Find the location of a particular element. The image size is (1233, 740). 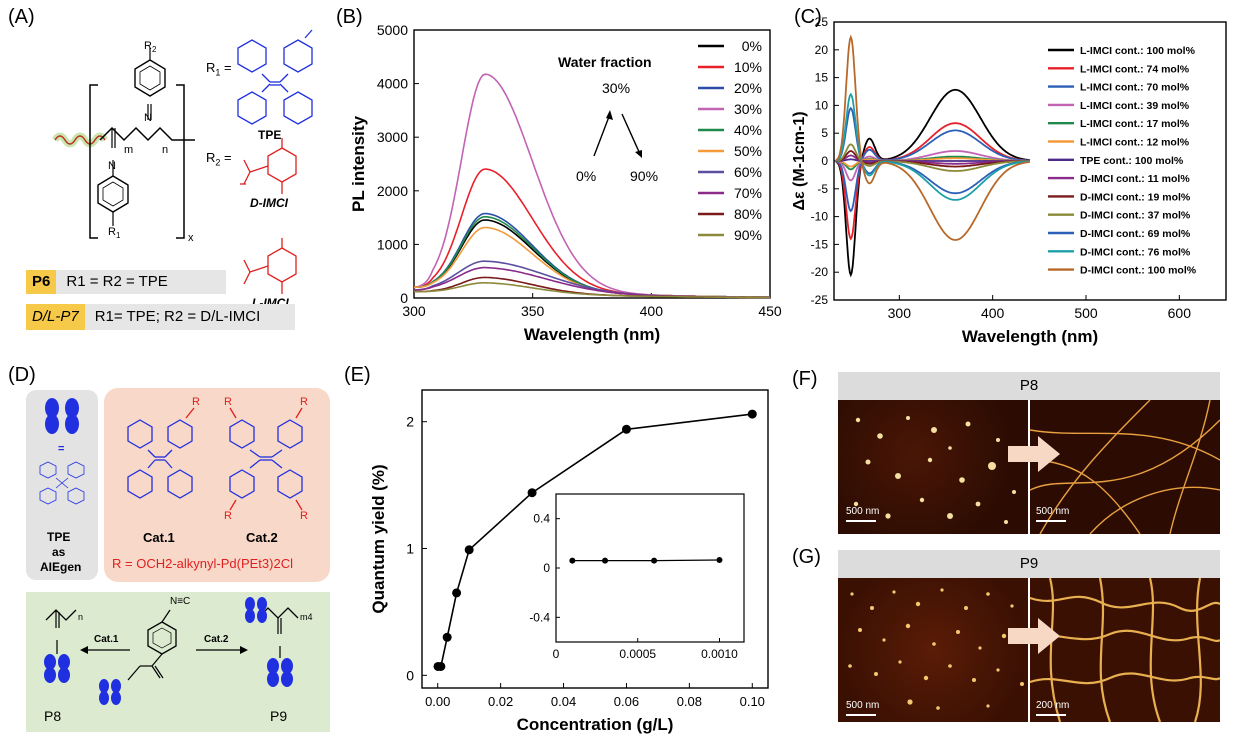

panel-g: (G) P9 500 nm is located at coordinates (1011, 630).